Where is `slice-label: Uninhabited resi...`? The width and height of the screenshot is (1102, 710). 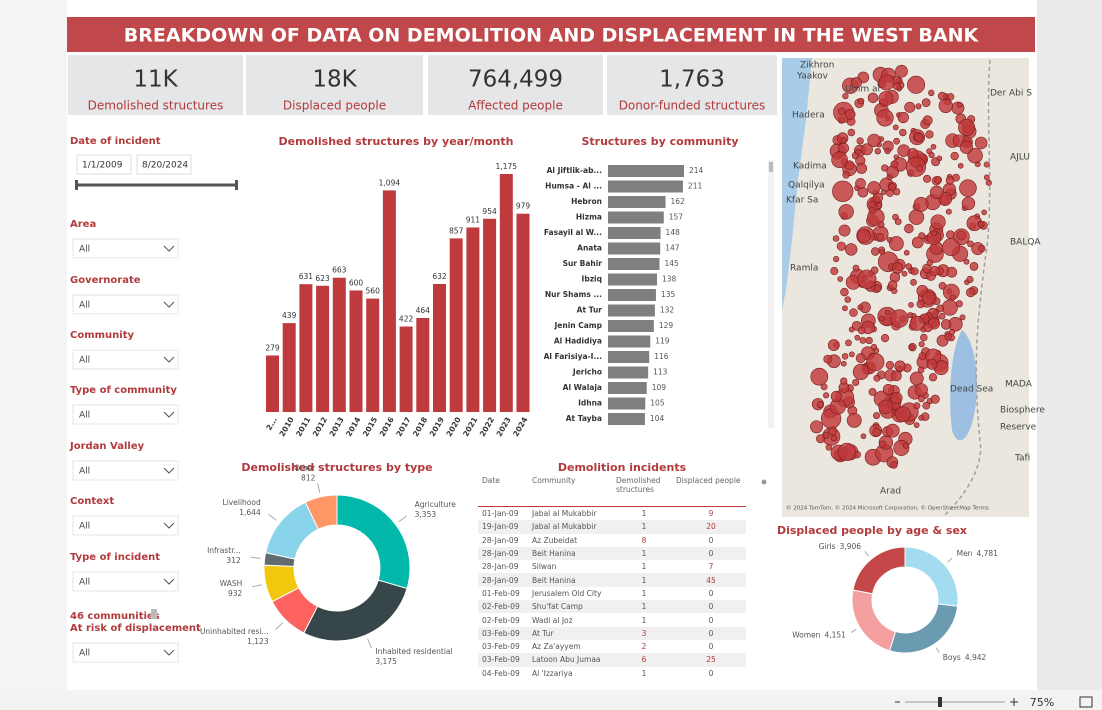
slice-label: Uninhabited resi... is located at coordinates (234, 631).